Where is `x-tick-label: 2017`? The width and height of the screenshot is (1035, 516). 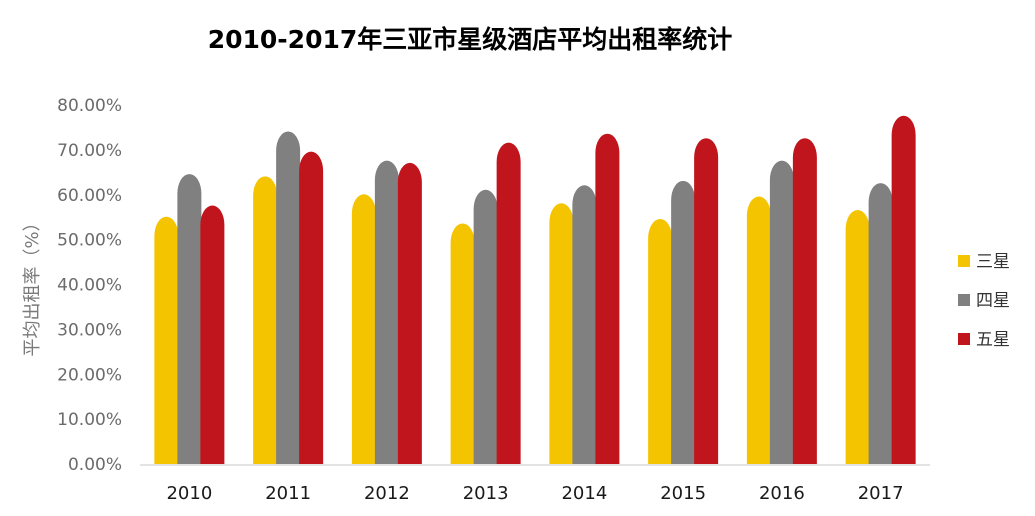 x-tick-label: 2017 is located at coordinates (881, 493).